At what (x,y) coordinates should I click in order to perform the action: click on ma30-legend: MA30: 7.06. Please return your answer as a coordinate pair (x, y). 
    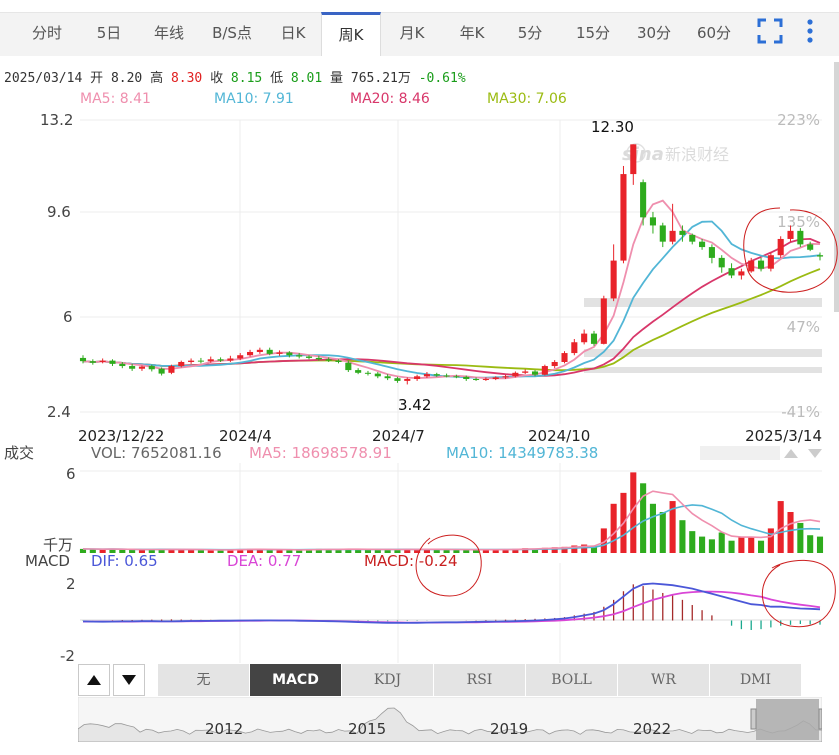
    Looking at the image, I should click on (527, 99).